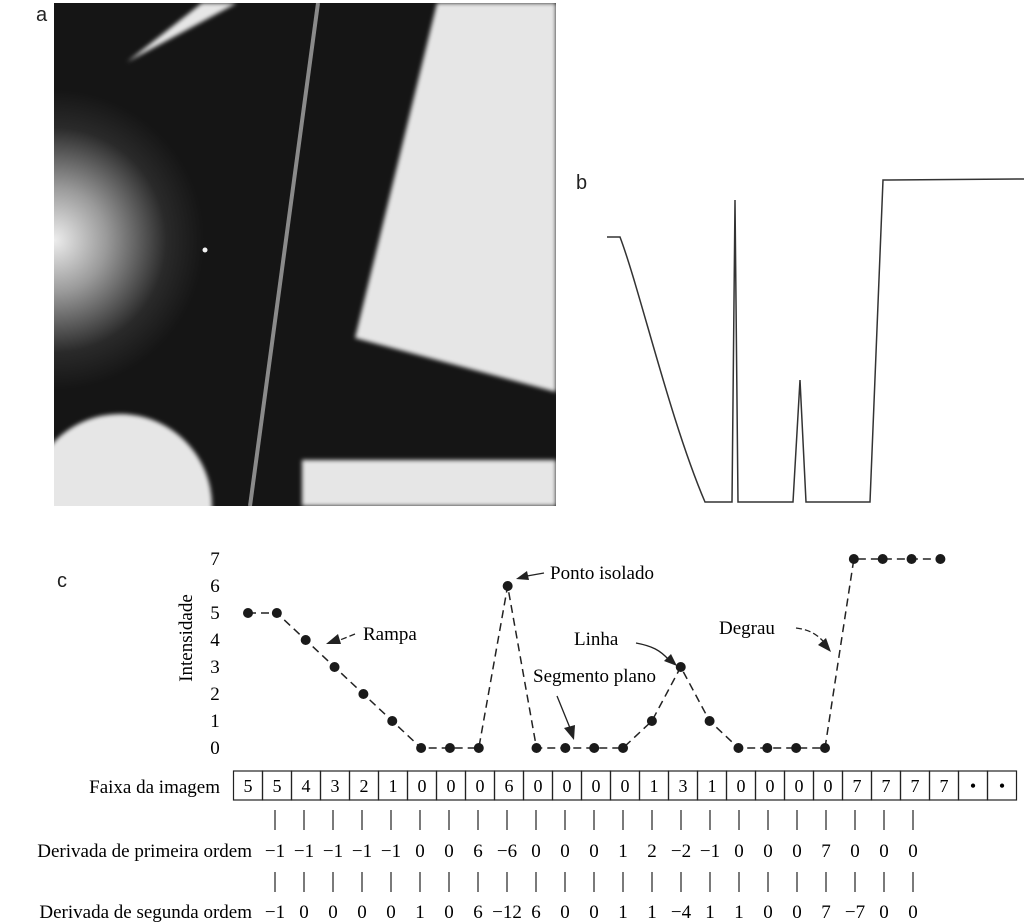 The width and height of the screenshot is (1028, 923). What do you see at coordinates (507, 851) in the screenshot?
I see `first-derivative-value: −6` at bounding box center [507, 851].